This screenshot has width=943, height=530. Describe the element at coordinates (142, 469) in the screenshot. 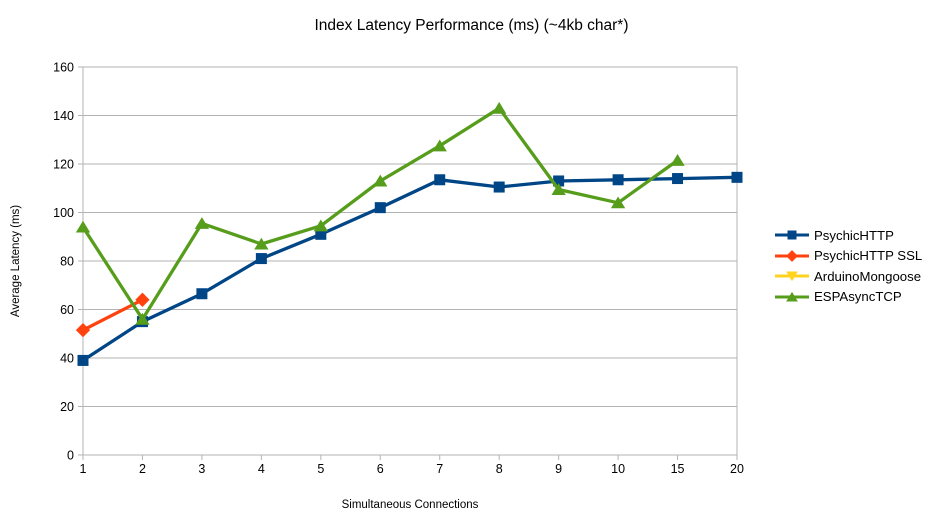

I see `x-tick-label: 2` at that location.